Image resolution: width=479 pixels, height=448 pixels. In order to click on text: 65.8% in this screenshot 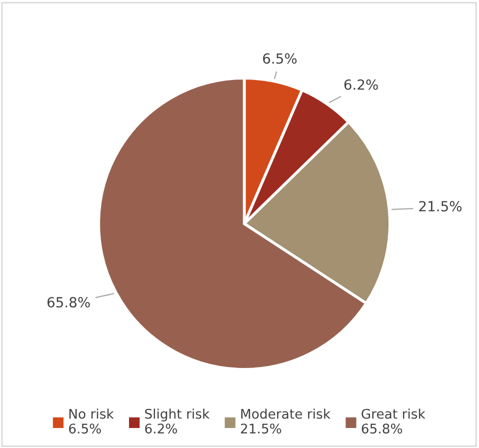, I will do `click(382, 429)`.